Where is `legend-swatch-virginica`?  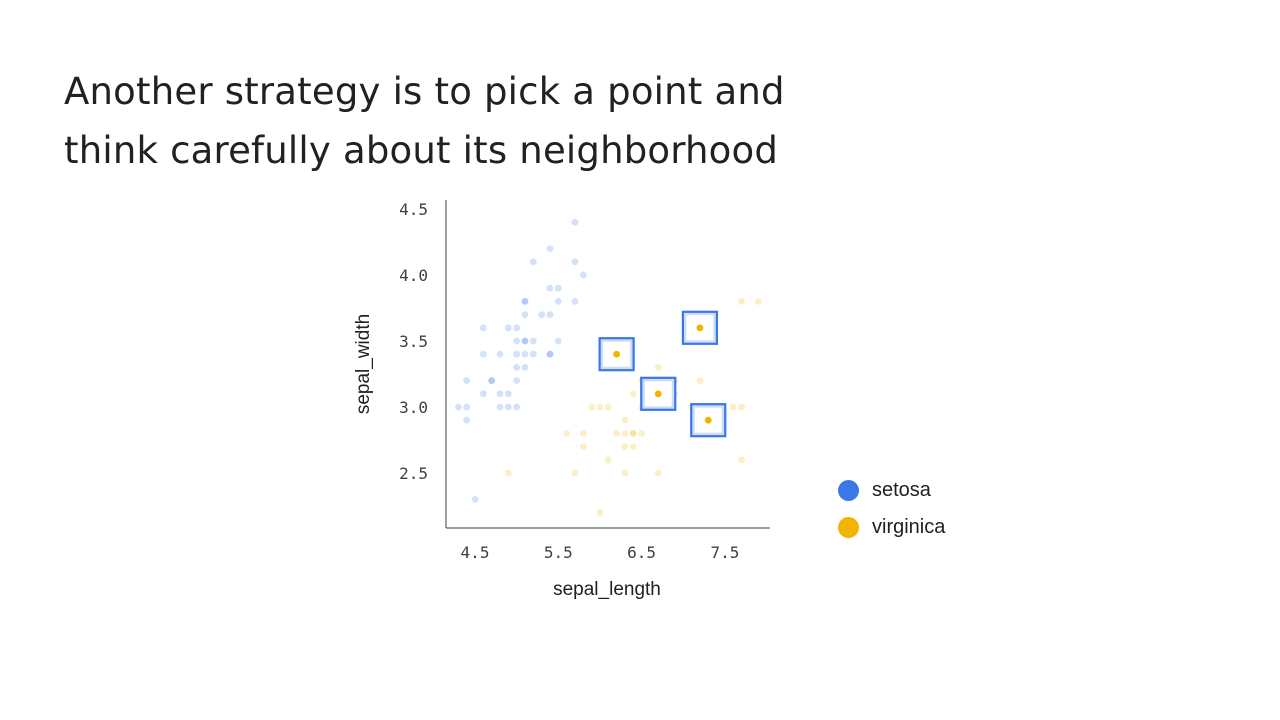 legend-swatch-virginica is located at coordinates (848, 527).